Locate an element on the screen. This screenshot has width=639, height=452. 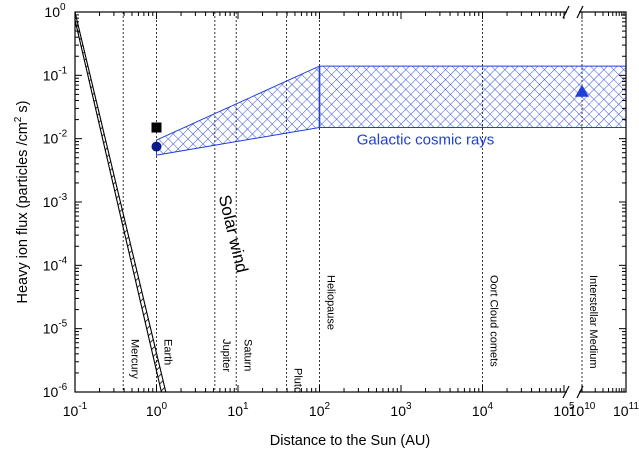
x-tick-label: 10⁰ is located at coordinates (157, 410).